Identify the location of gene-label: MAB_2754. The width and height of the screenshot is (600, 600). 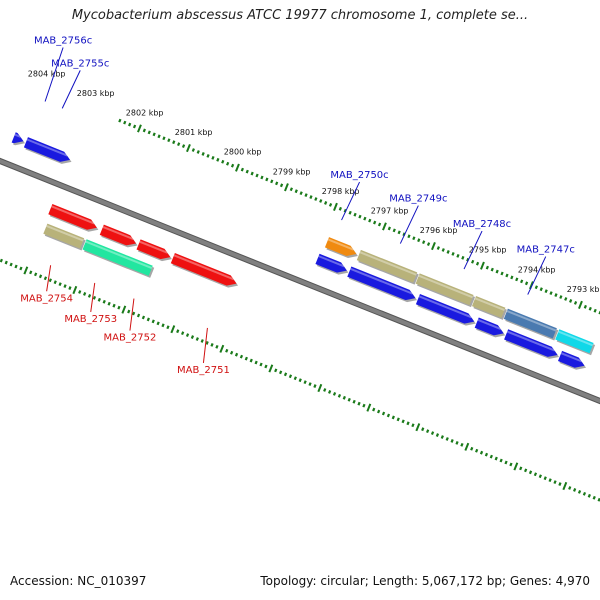
(46, 298).